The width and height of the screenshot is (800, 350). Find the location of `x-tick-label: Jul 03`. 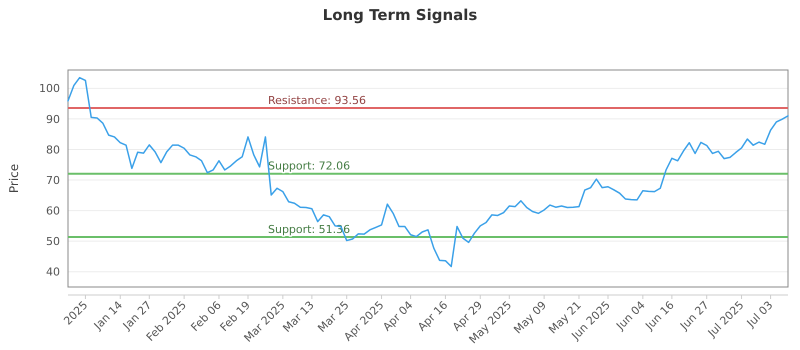

x-tick-label: Jul 03 is located at coordinates (760, 314).